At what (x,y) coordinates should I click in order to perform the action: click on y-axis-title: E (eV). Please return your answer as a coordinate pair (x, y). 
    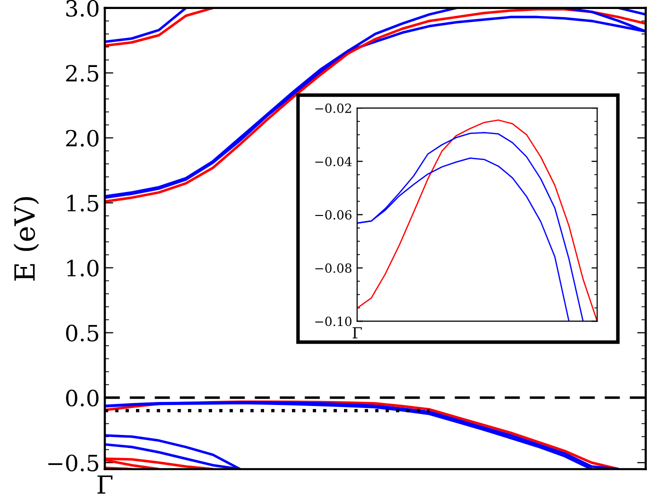
    Looking at the image, I should click on (26, 239).